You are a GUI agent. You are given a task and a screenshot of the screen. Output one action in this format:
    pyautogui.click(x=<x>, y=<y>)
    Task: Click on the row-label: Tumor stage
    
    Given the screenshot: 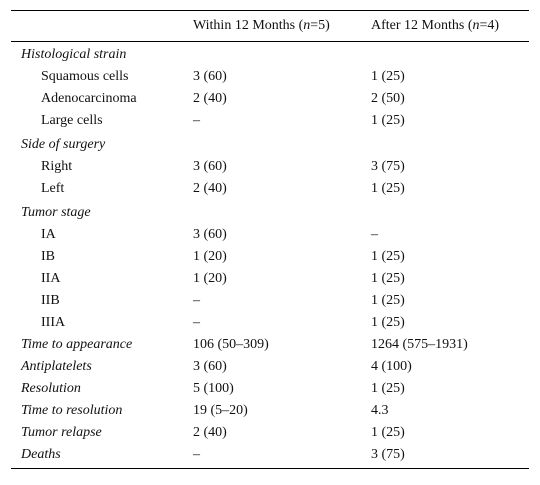 What is the action you would take?
    pyautogui.click(x=56, y=212)
    